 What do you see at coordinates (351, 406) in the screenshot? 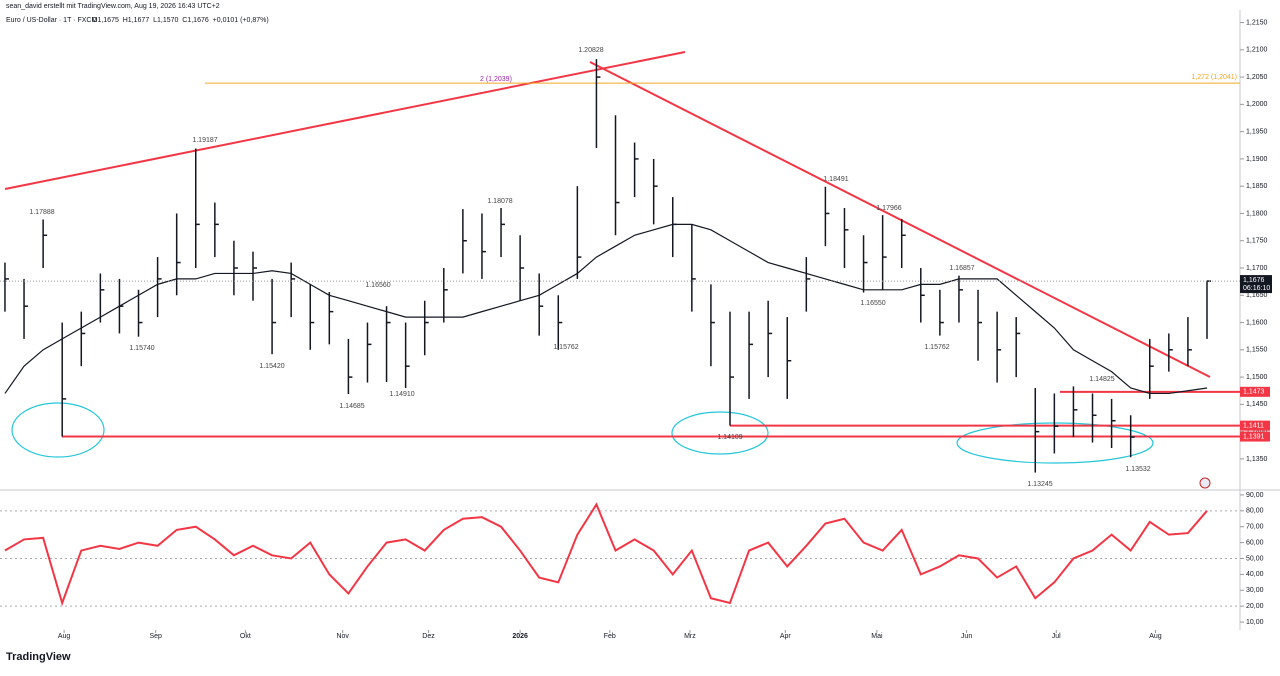
I see `price-annotation: 1.14685` at bounding box center [351, 406].